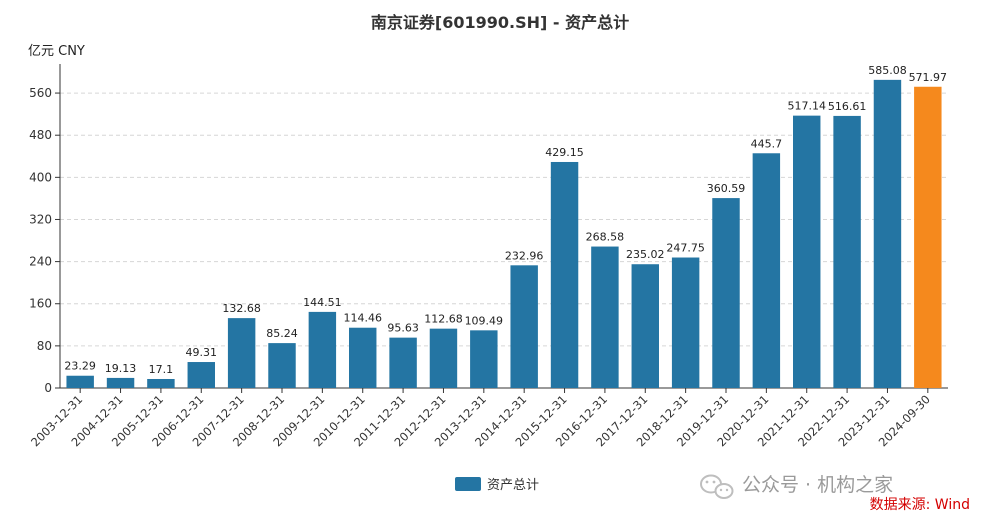 The width and height of the screenshot is (1000, 526). I want to click on watermark: 公众号 · 机构之家, so click(796, 486).